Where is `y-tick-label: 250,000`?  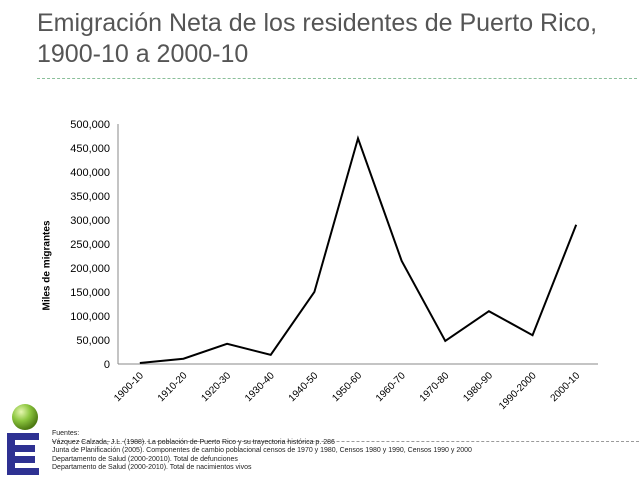
y-tick-label: 250,000 is located at coordinates (90, 245).